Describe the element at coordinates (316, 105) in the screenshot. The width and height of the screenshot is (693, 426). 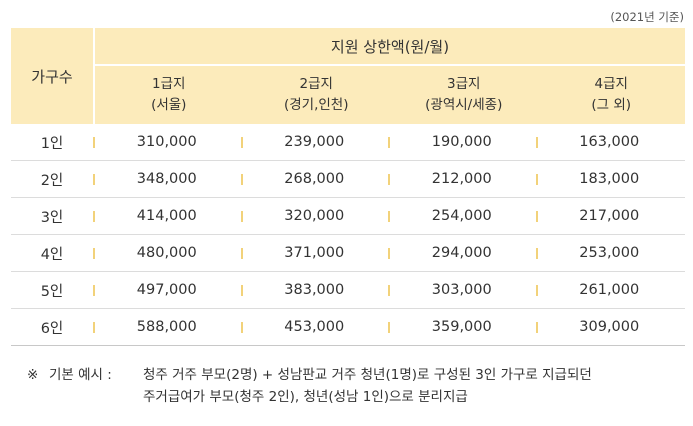
I see `grade-area: (경기,인천)` at that location.